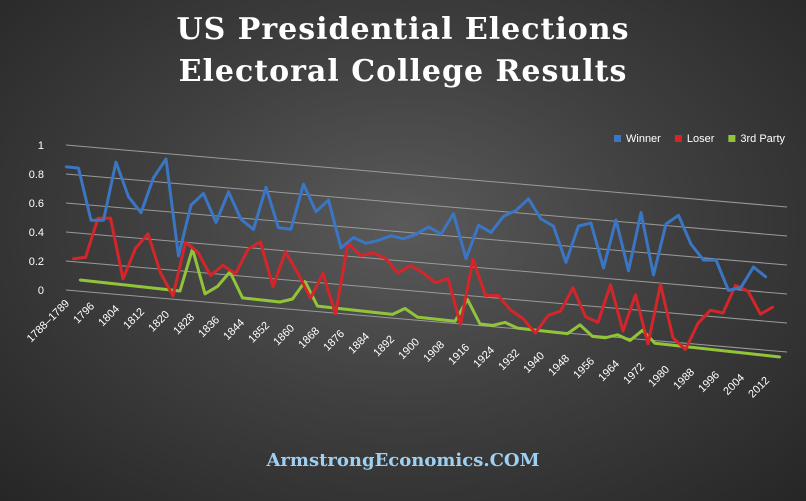 This screenshot has width=806, height=501. I want to click on x-tick-label: 1924, so click(484, 357).